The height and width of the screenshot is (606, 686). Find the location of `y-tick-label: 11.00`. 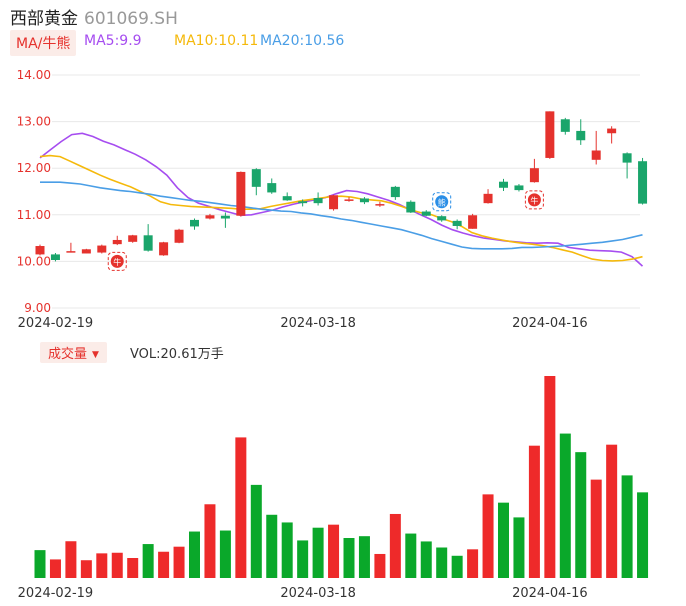

y-tick-label: 11.00 is located at coordinates (34, 215).